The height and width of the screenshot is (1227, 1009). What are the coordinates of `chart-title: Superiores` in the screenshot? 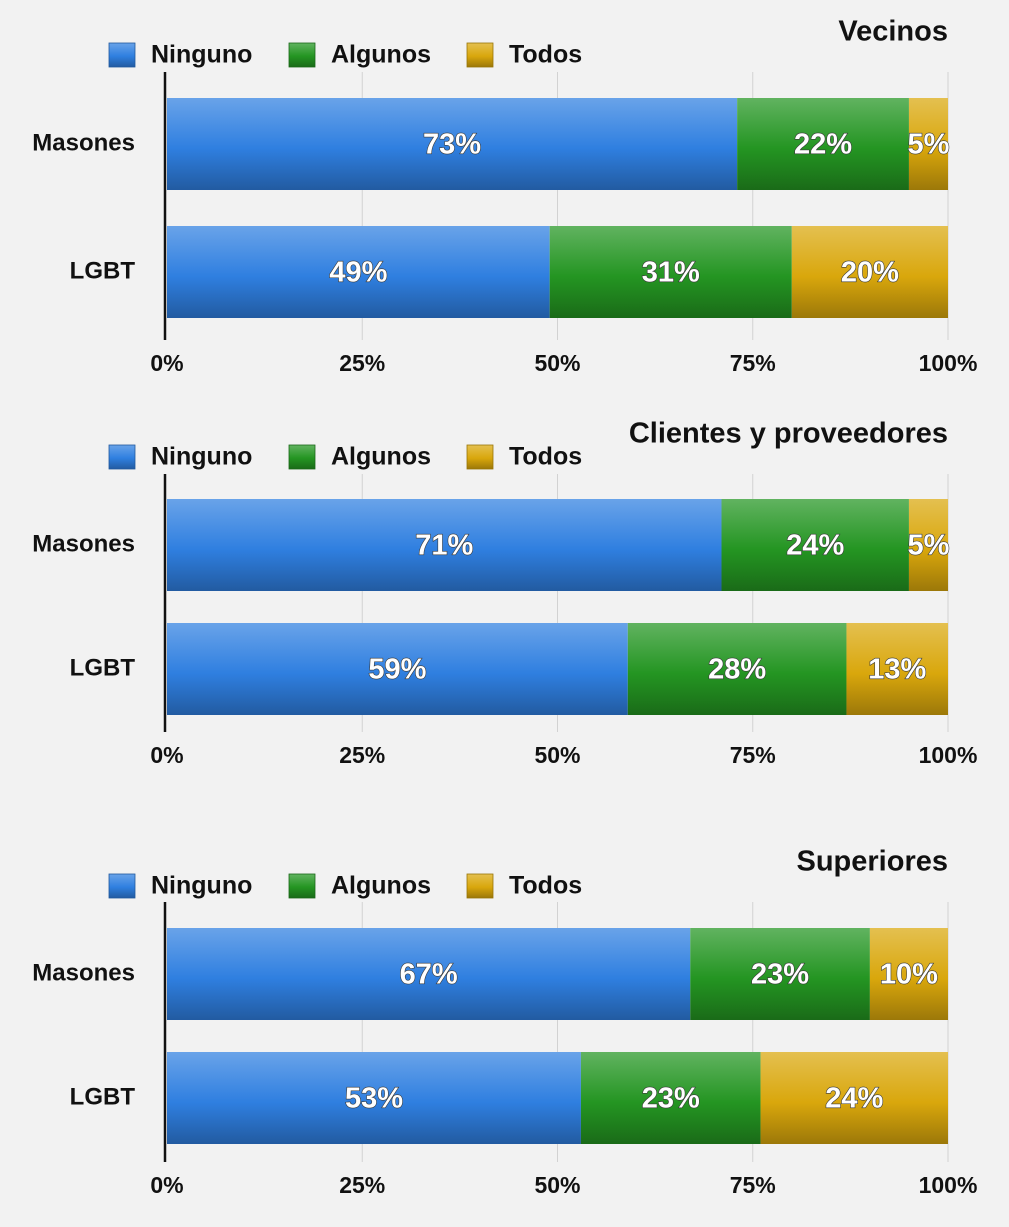 It's located at (873, 862).